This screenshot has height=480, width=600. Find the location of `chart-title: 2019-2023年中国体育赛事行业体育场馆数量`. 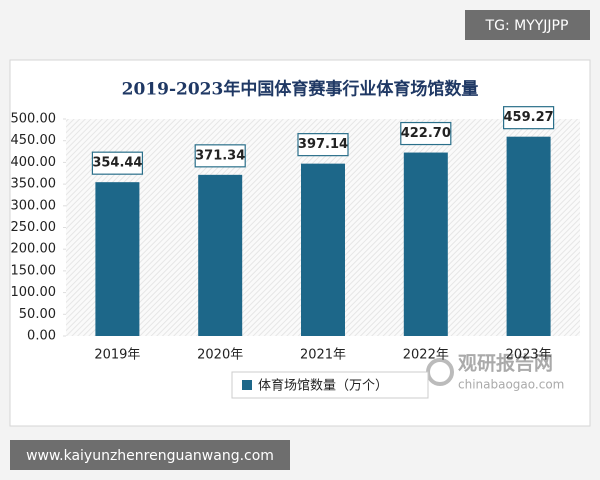

chart-title: 2019-2023年中国体育赛事行业体育场馆数量 is located at coordinates (300, 89).